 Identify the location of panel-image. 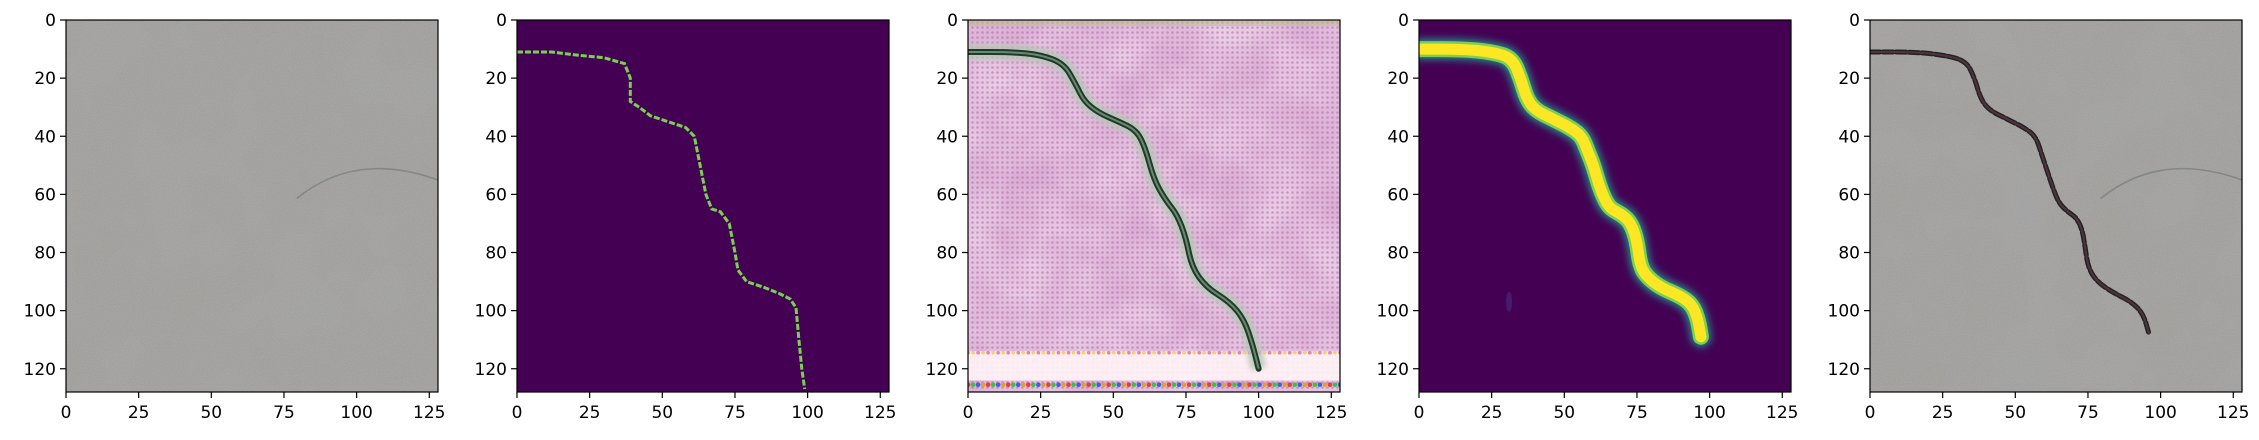
(703, 206).